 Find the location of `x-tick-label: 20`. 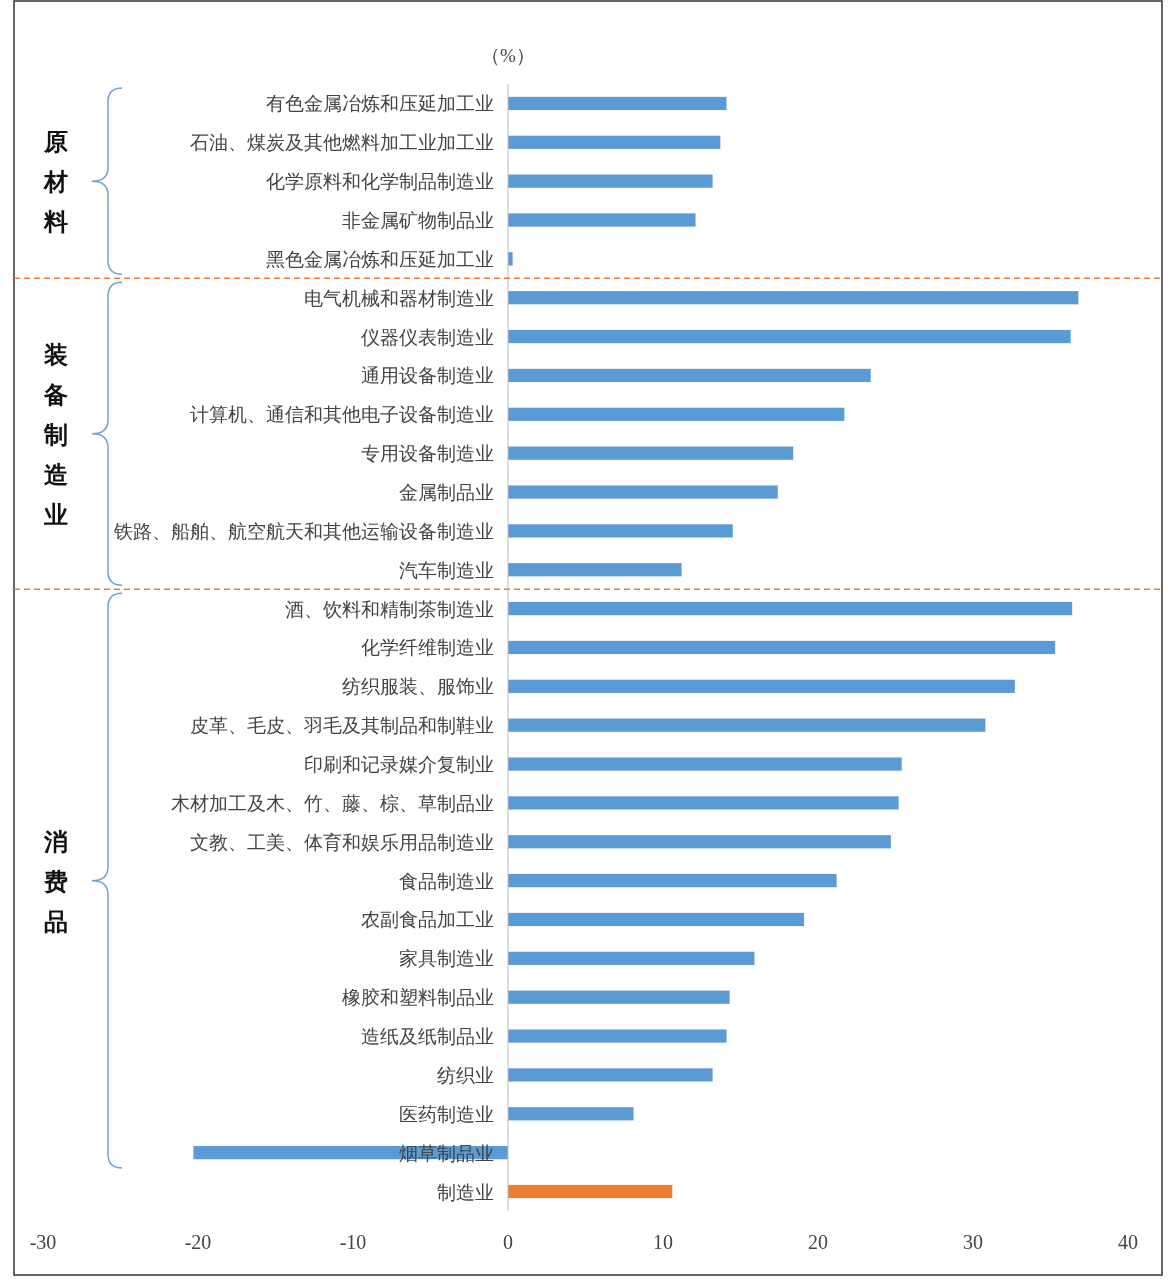

x-tick-label: 20 is located at coordinates (818, 1242).